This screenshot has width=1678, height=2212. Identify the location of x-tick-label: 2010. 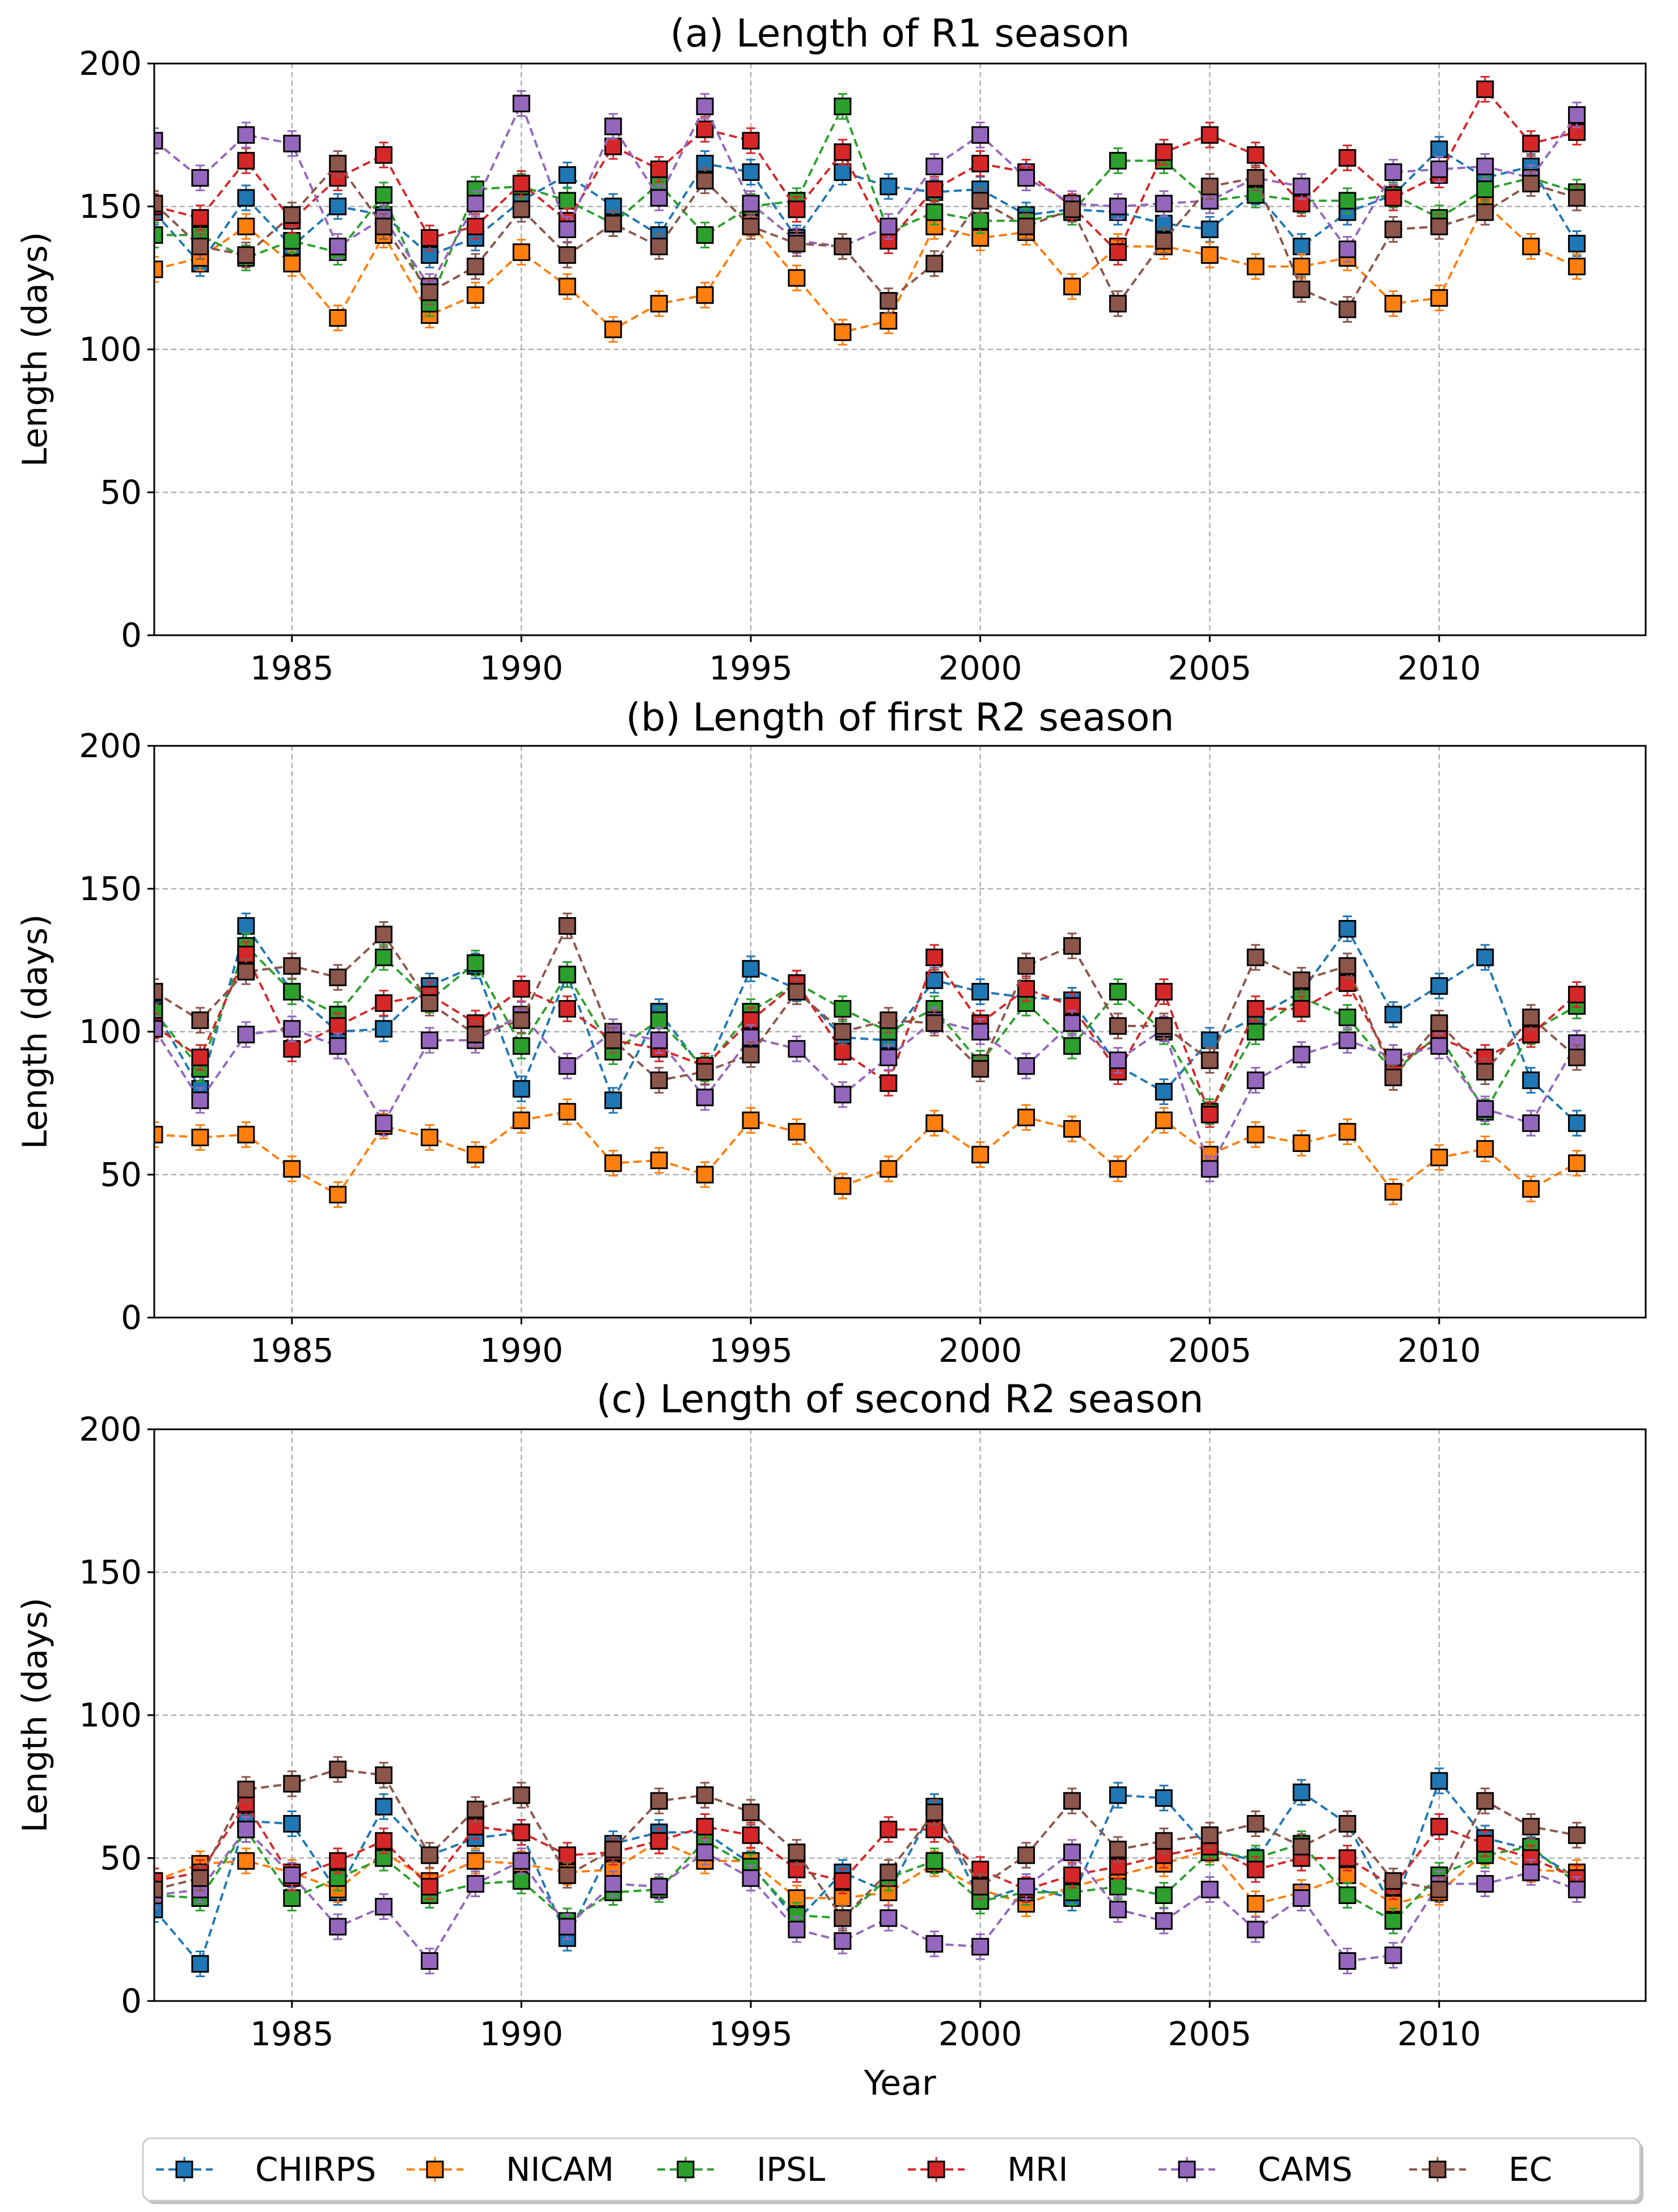
(1439, 668).